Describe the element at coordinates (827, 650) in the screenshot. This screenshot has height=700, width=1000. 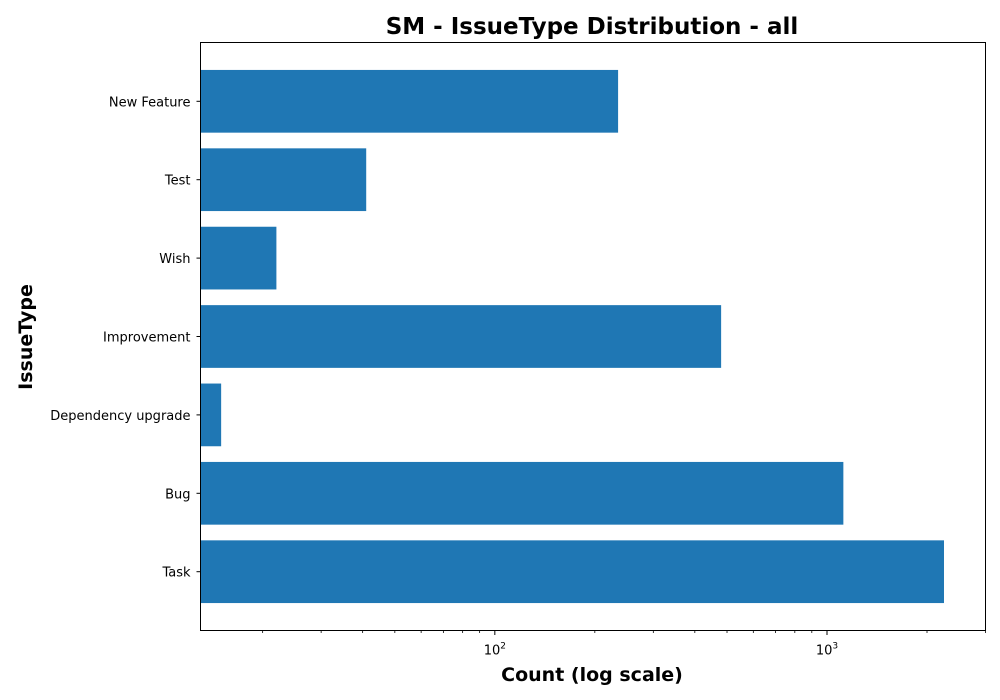
I see `x-tick-label: 10³` at that location.